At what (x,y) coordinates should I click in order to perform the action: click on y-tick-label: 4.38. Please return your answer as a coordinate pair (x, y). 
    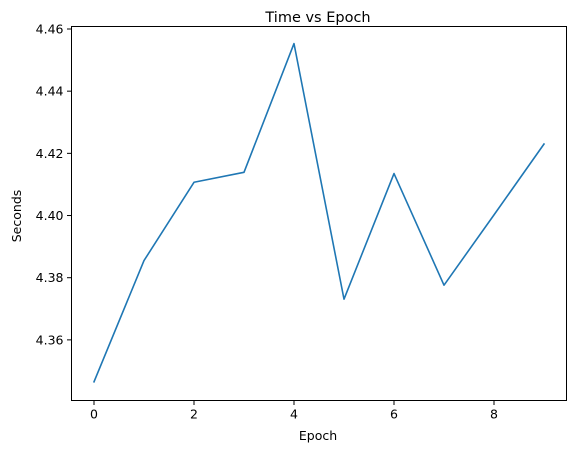
    Looking at the image, I should click on (50, 277).